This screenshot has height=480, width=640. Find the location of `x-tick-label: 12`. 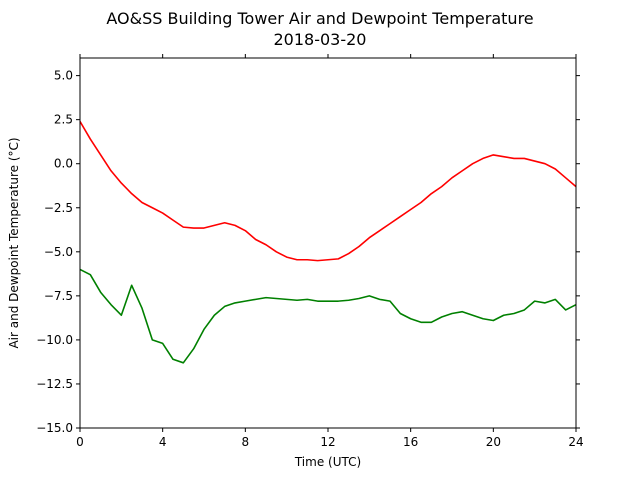

x-tick-label: 12 is located at coordinates (327, 442).